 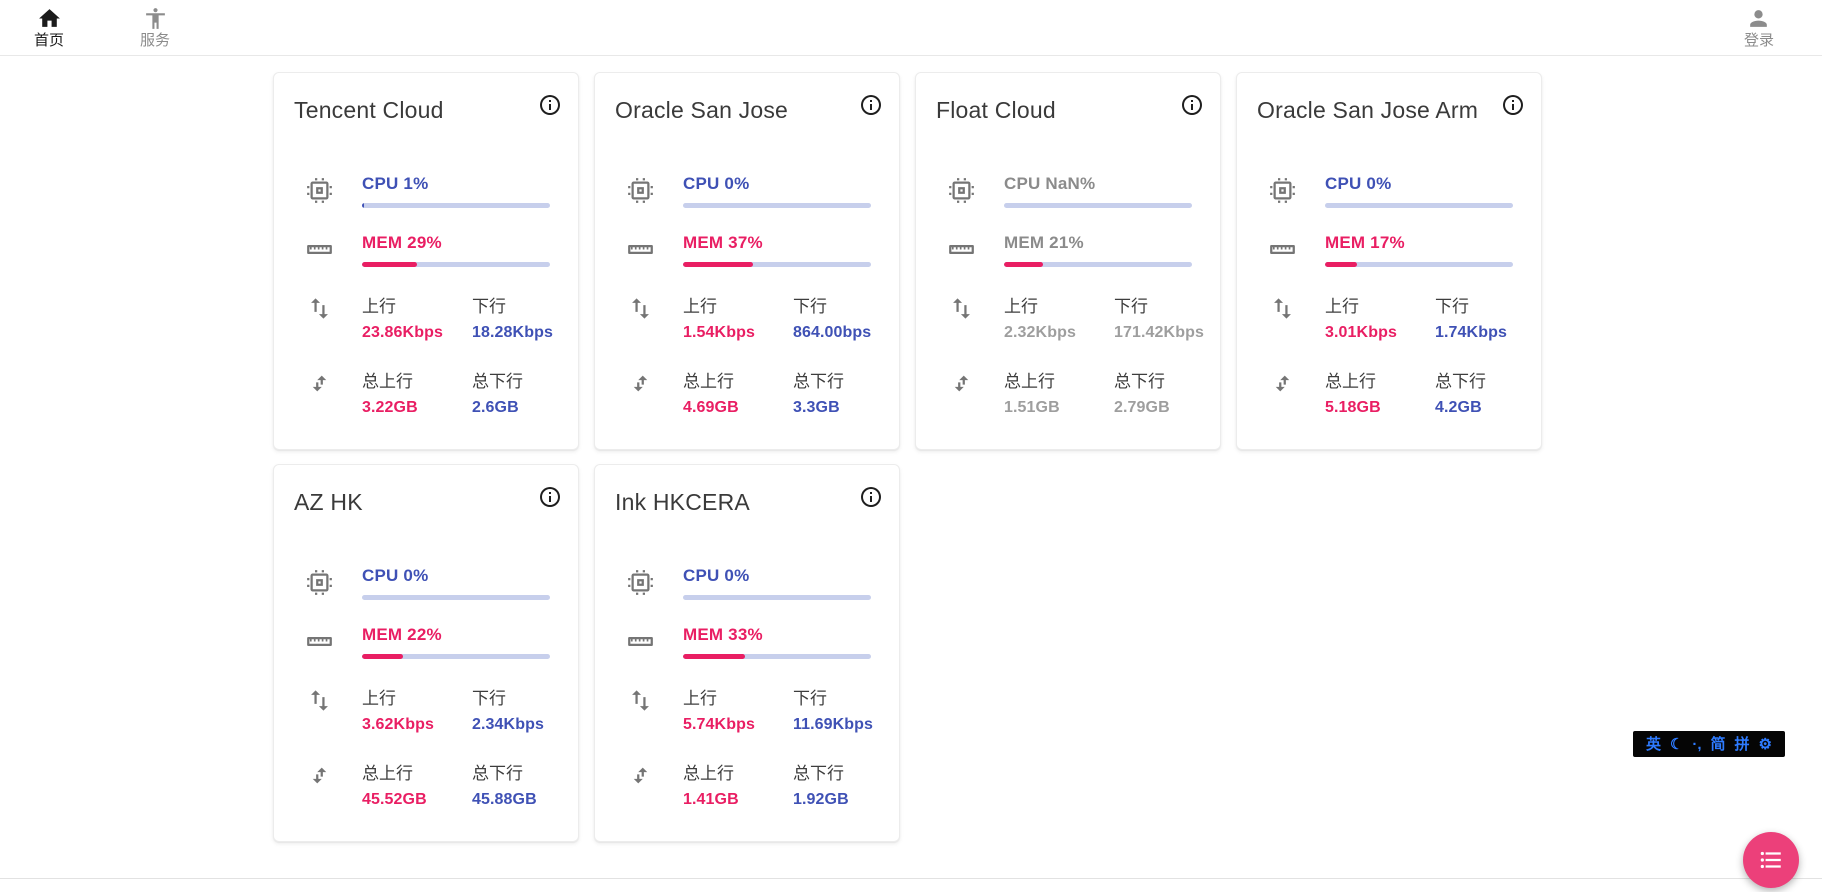 What do you see at coordinates (155, 40) in the screenshot?
I see `nav-item-services-label: 服务` at bounding box center [155, 40].